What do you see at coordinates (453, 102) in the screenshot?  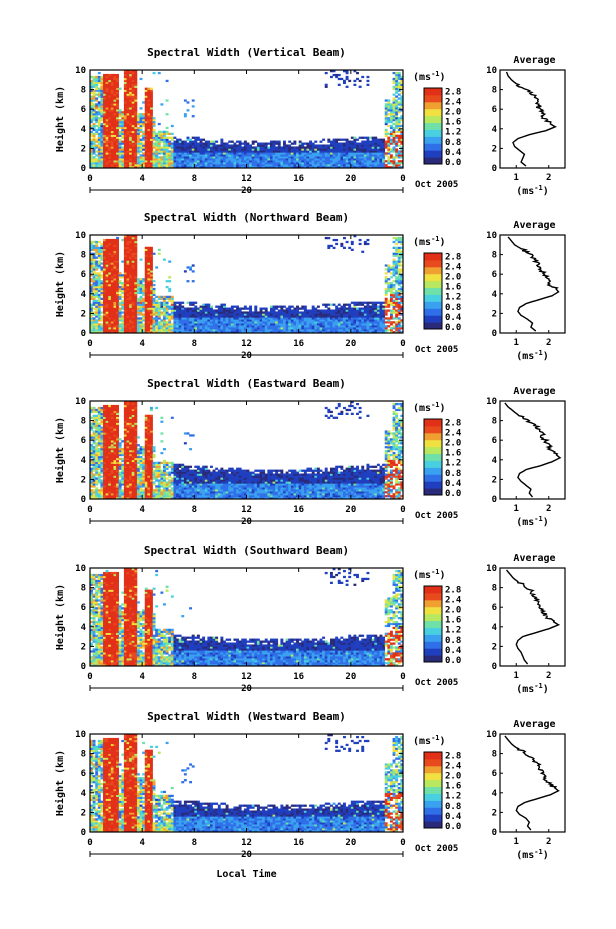 I see `colorbar-tick-label: 2.4` at bounding box center [453, 102].